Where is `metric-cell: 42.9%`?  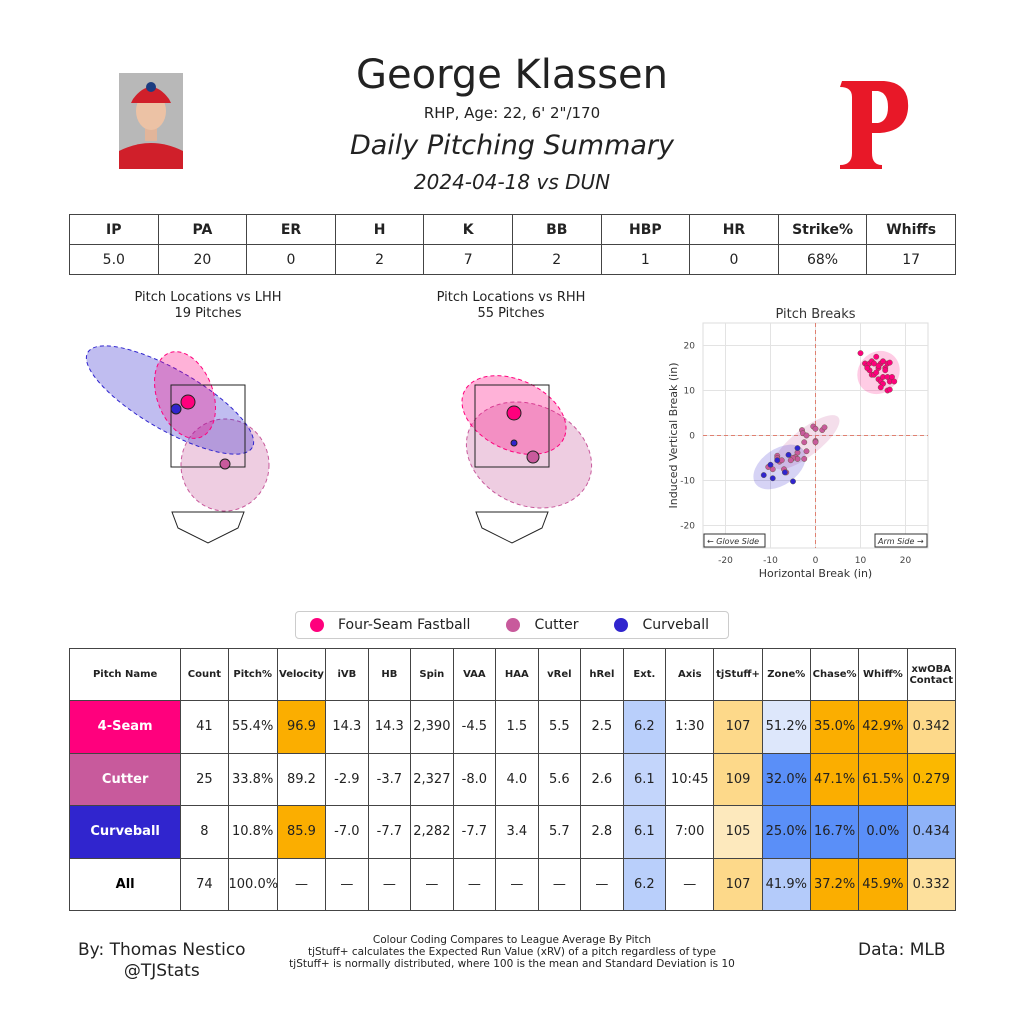 metric-cell: 42.9% is located at coordinates (883, 727).